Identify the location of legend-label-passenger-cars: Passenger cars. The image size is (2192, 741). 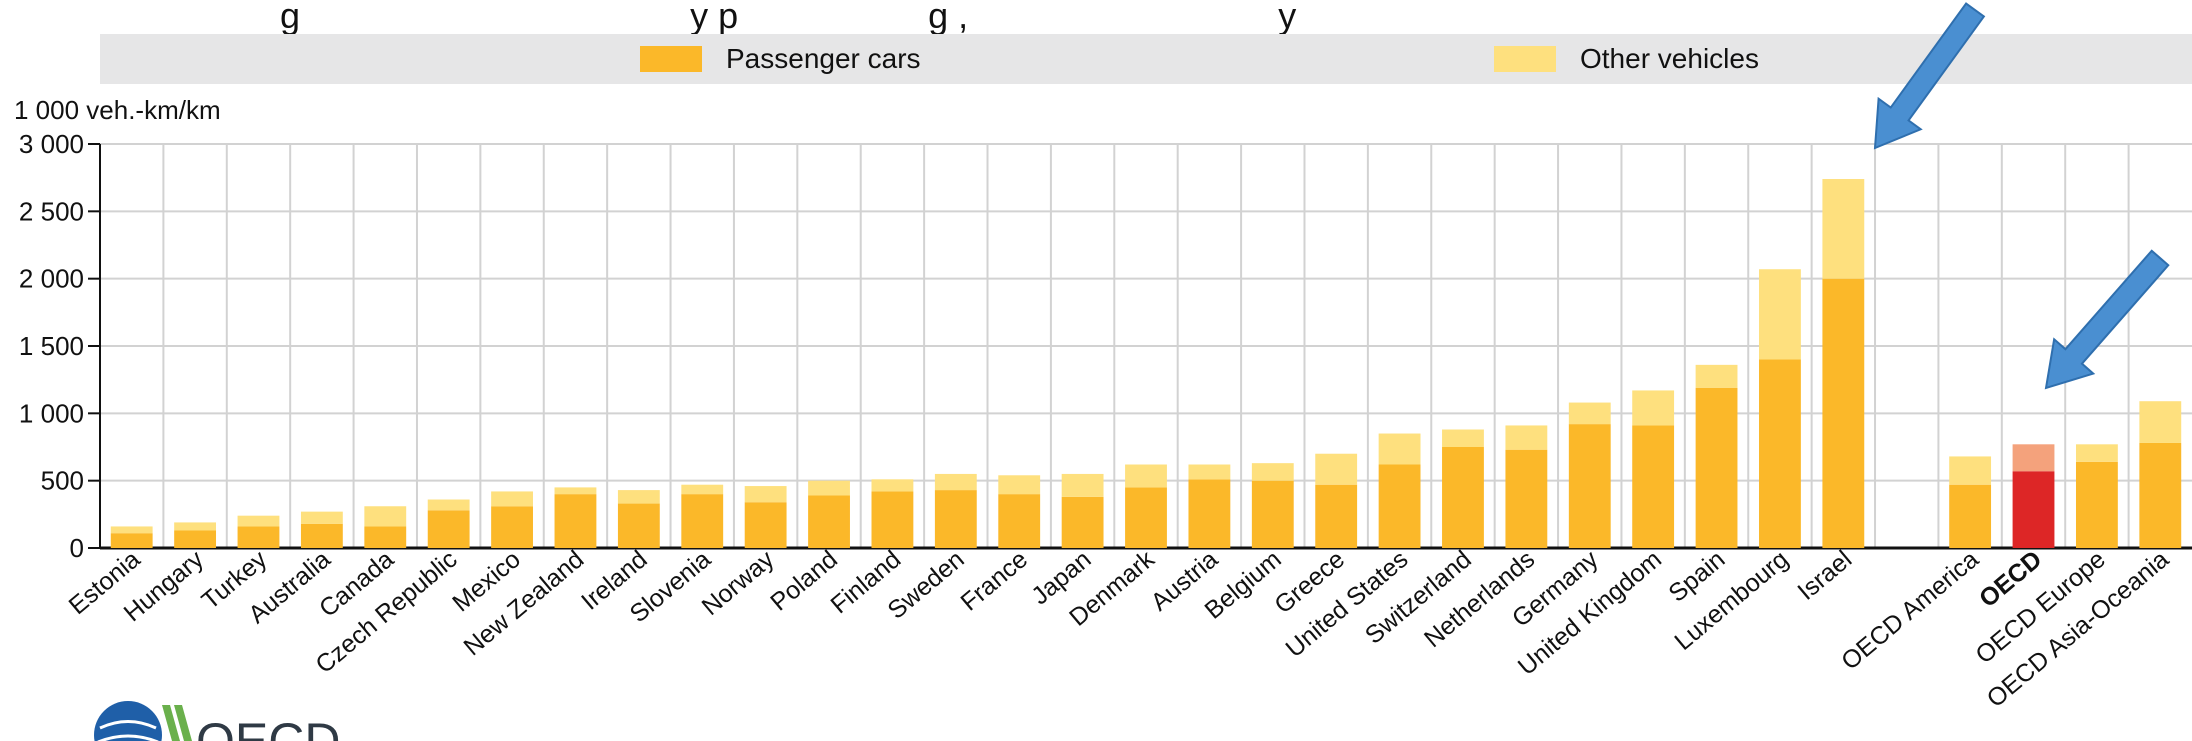
(823, 58).